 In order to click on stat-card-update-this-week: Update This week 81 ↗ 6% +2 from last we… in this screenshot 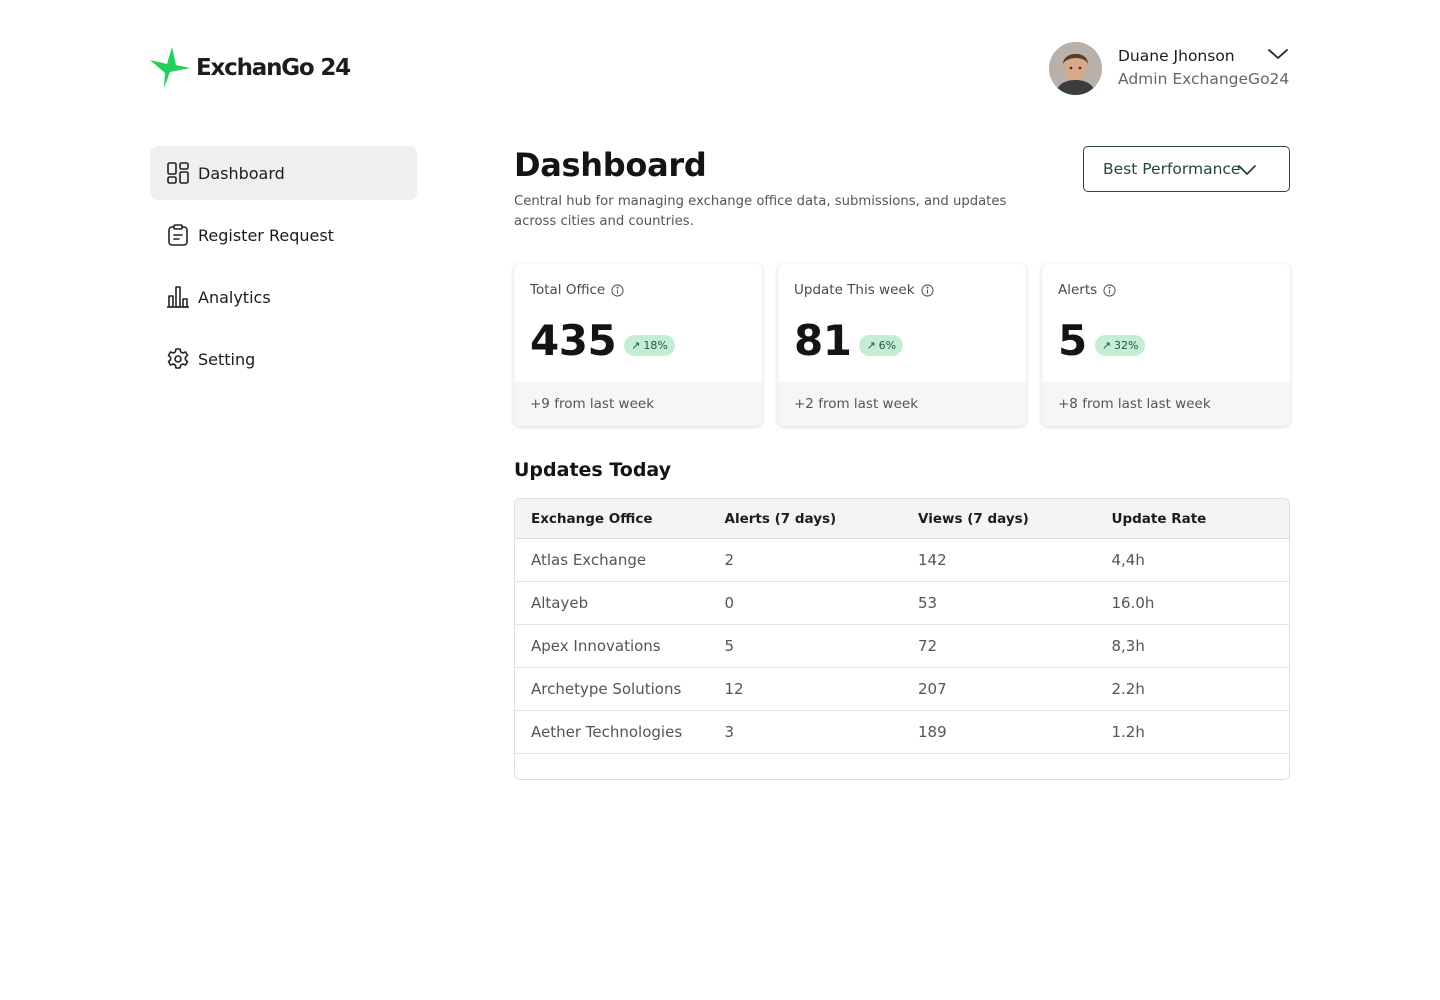, I will do `click(902, 345)`.